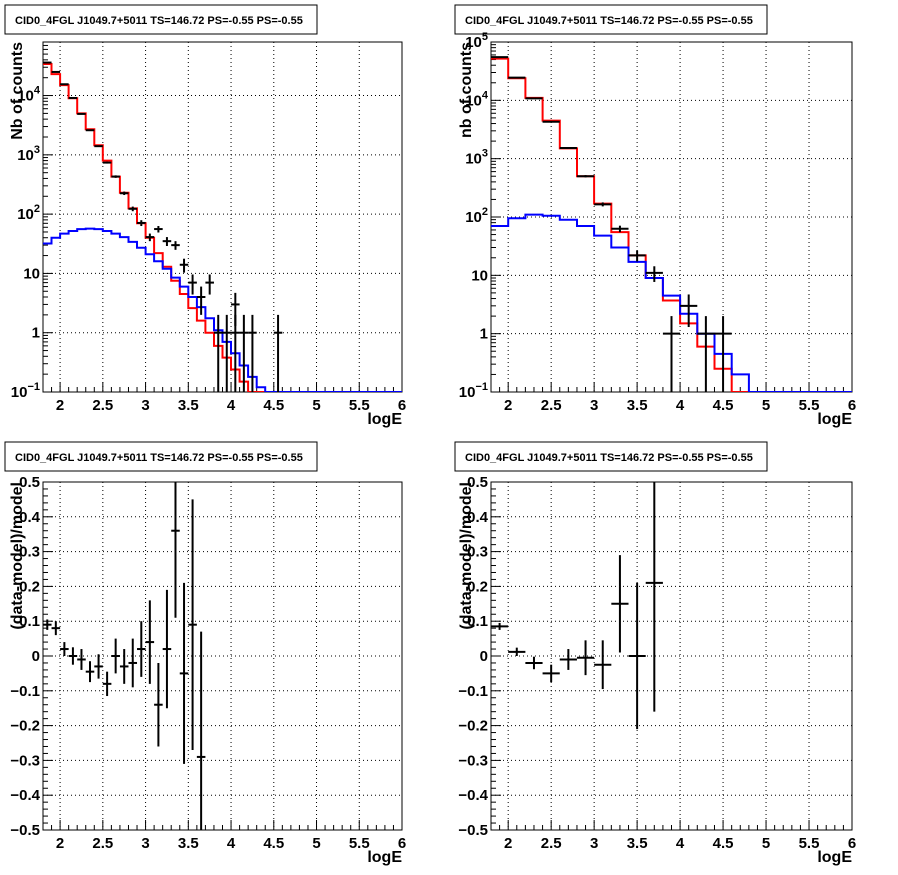  What do you see at coordinates (28, 213) in the screenshot?
I see `y-tick-label-sup: 10²` at bounding box center [28, 213].